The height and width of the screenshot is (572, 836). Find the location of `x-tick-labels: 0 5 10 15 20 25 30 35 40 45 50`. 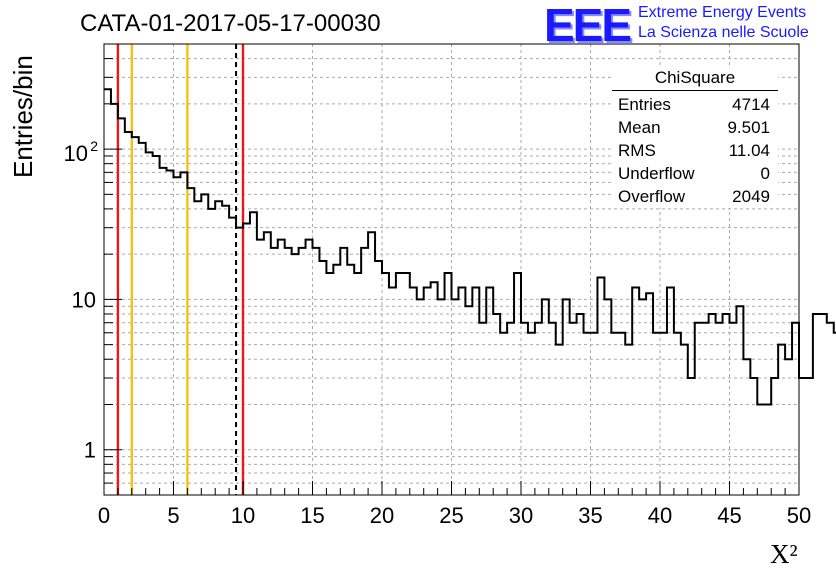

x-tick-labels: 0 5 10 15 20 25 30 35 40 45 50 is located at coordinates (454, 515).